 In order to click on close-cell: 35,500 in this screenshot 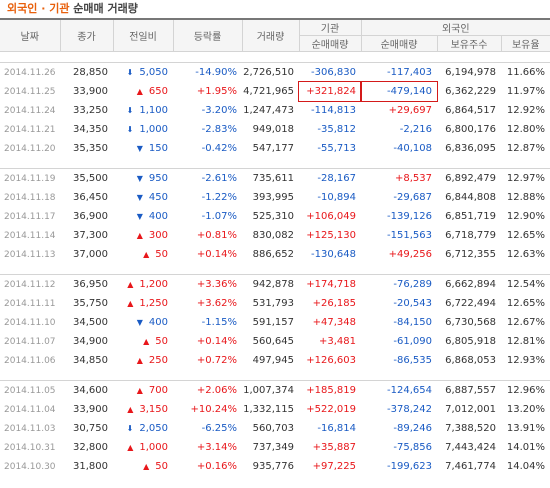, I will do `click(90, 178)`.